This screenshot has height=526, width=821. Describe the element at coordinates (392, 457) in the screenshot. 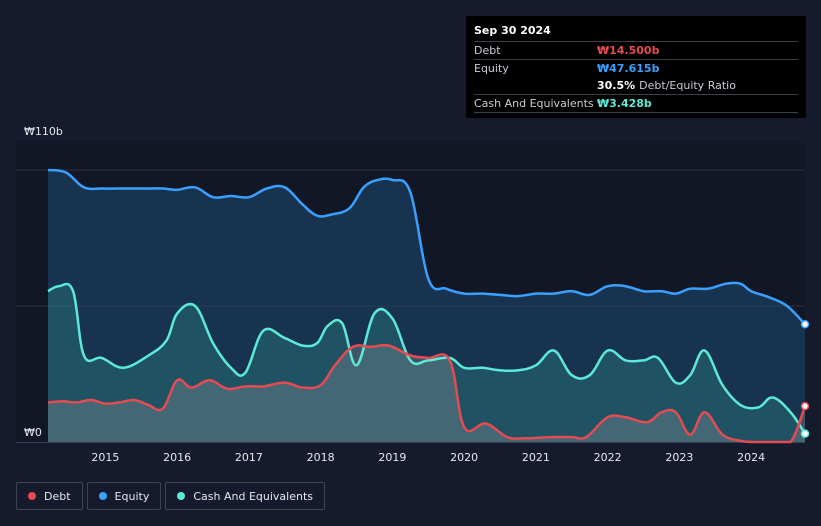

I see `x-tick-2019: 2019` at that location.